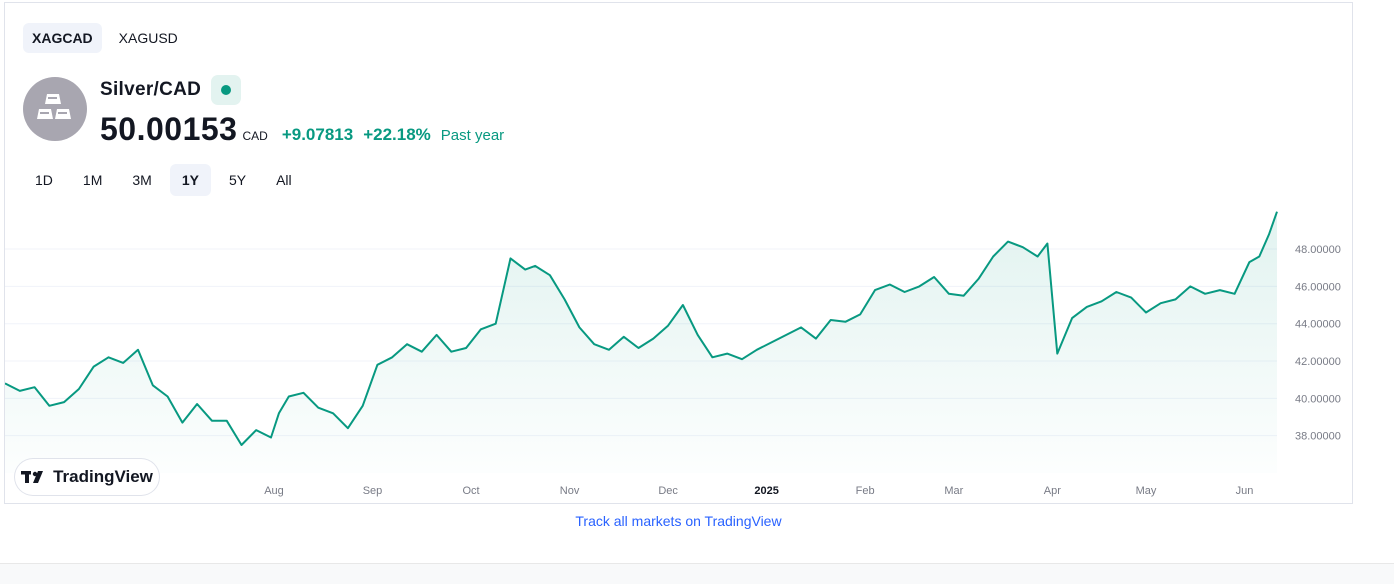 The height and width of the screenshot is (584, 1394). I want to click on status-dot-icon, so click(226, 90).